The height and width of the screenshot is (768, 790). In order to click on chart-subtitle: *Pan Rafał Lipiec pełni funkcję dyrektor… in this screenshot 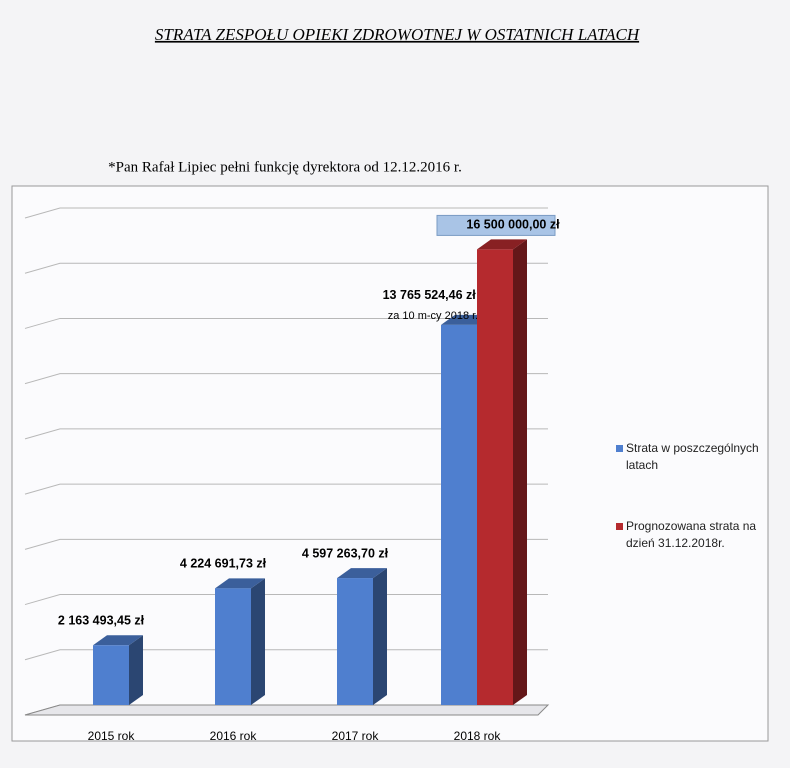, I will do `click(285, 167)`.